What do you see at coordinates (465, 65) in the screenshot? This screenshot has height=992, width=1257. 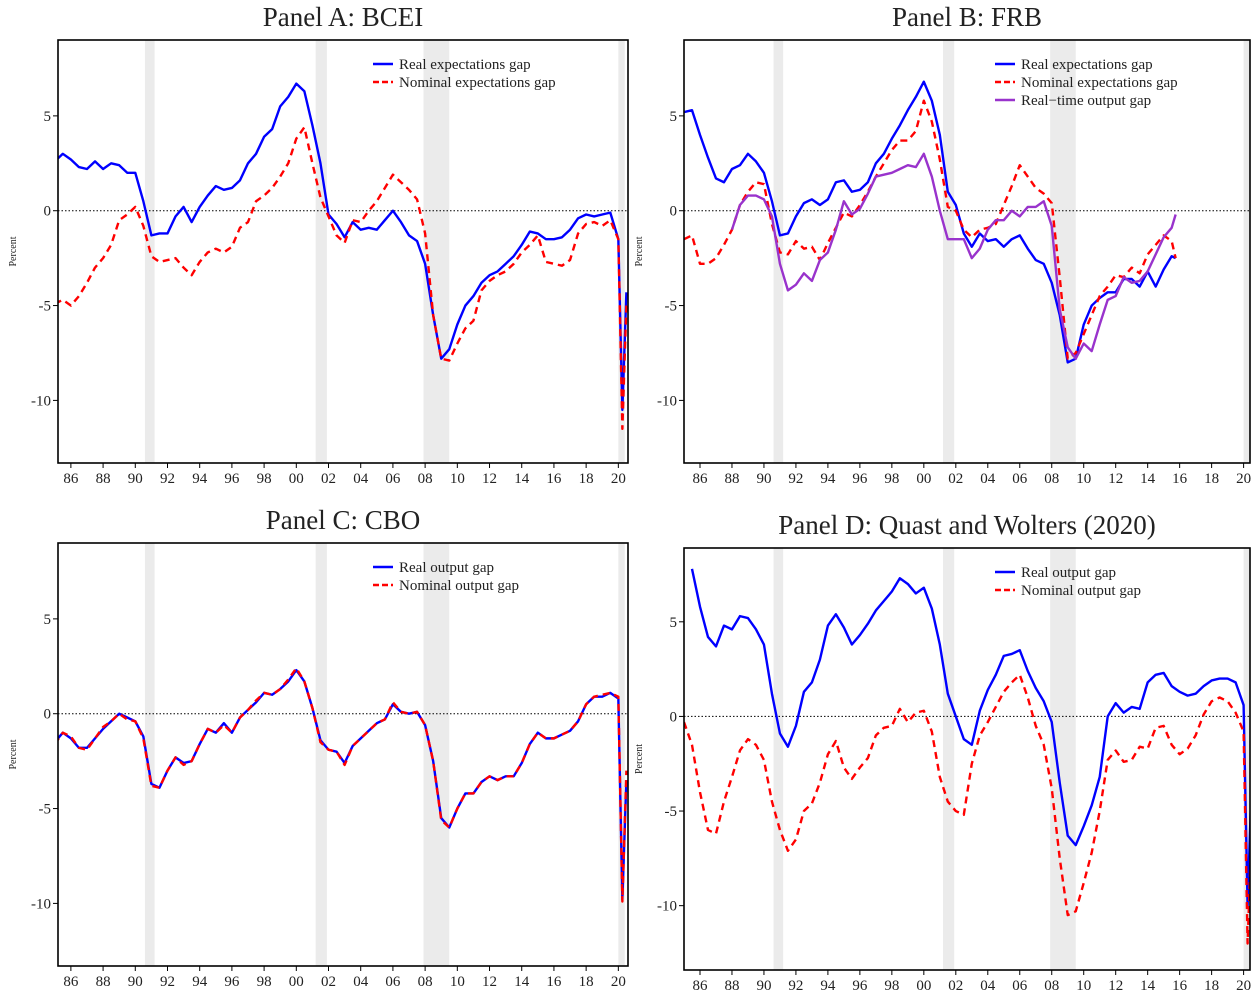 I see `legend-label: Real expectations gap` at bounding box center [465, 65].